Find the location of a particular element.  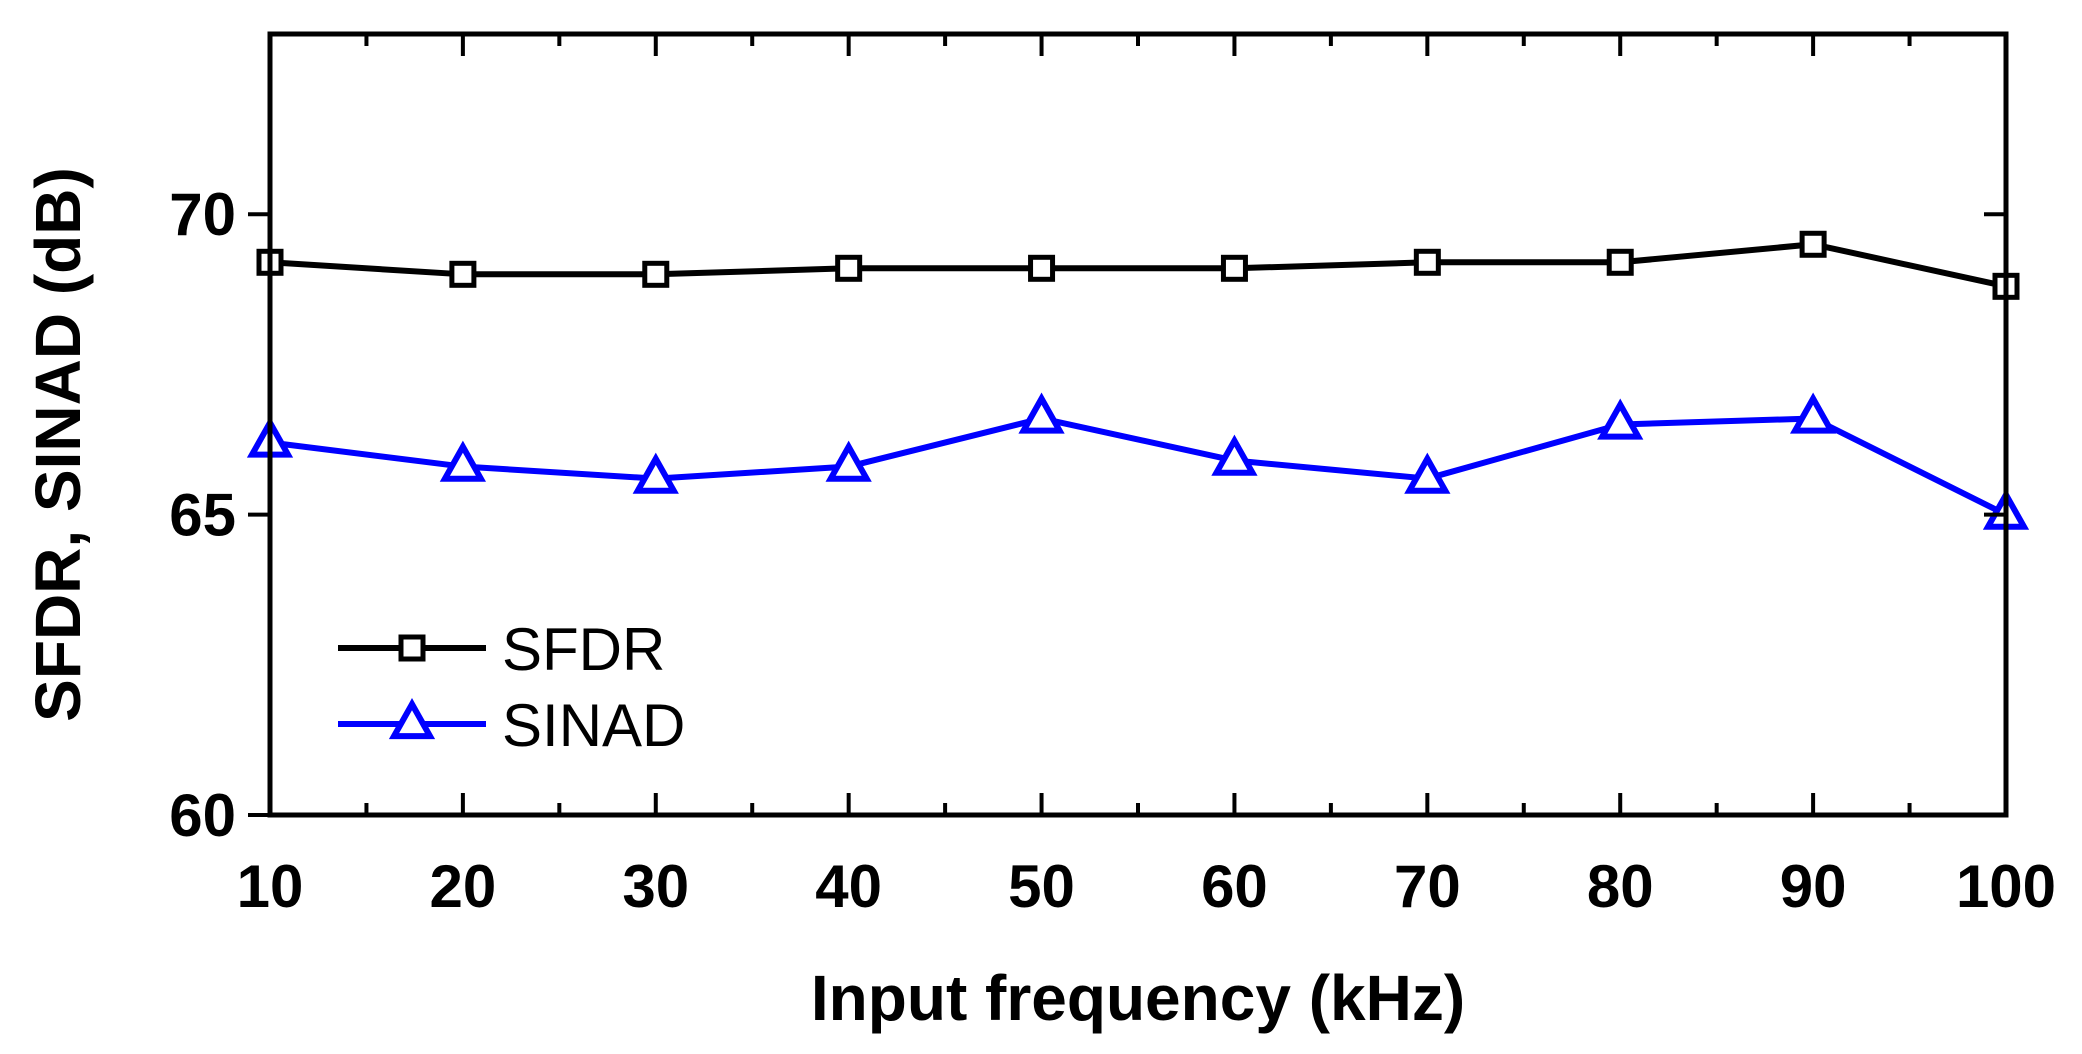

series-sfdr is located at coordinates (1138, 265).